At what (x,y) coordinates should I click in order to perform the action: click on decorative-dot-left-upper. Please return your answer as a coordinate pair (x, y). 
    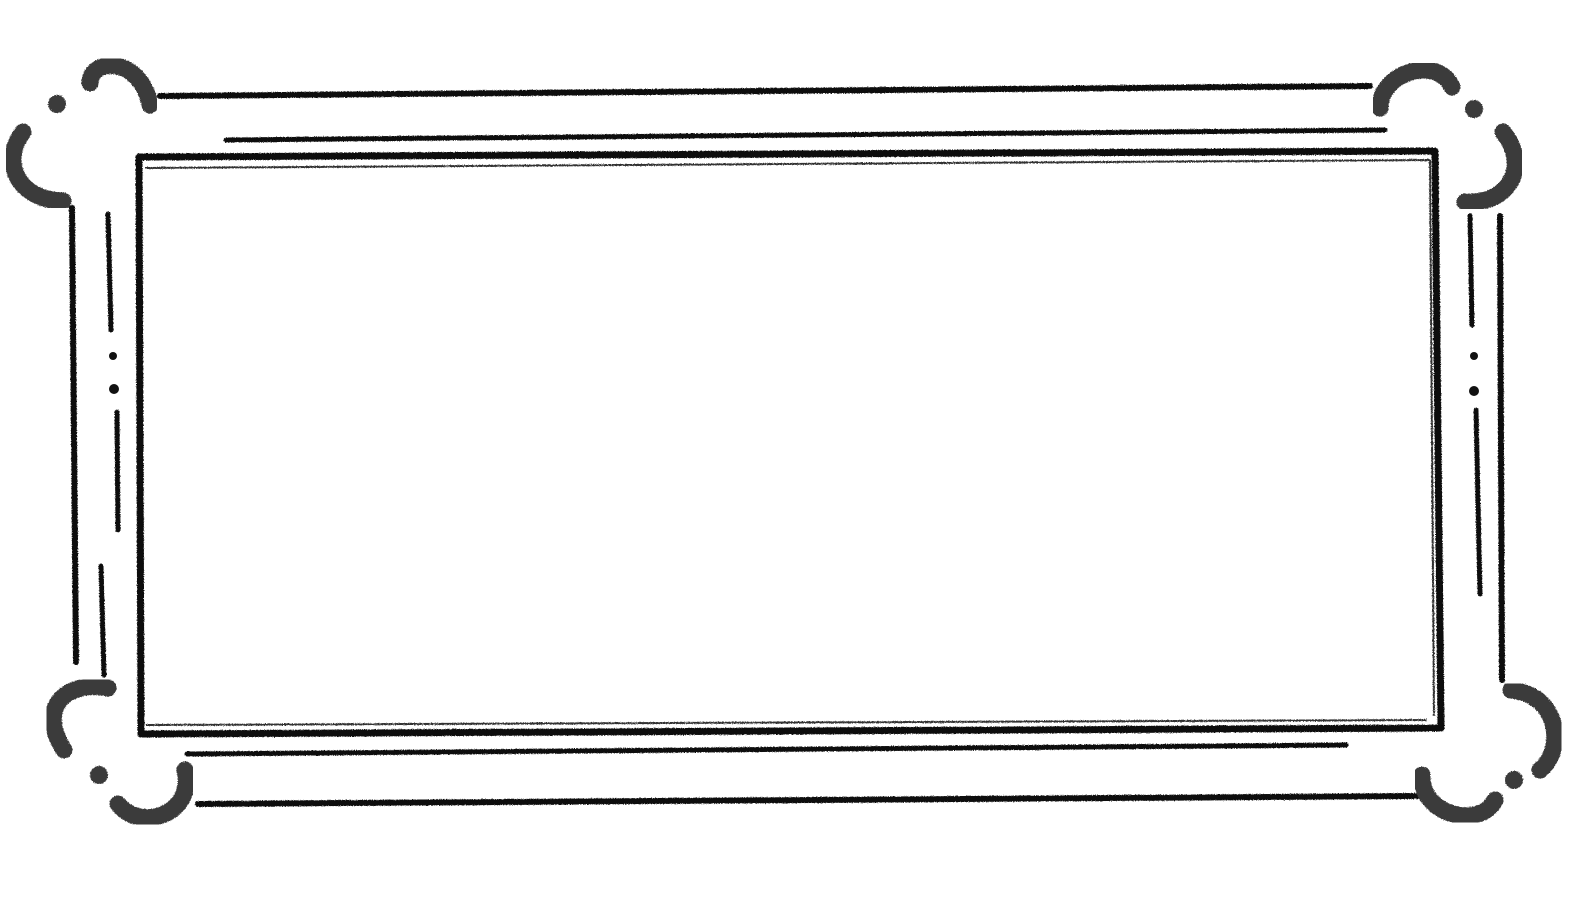
    Looking at the image, I should click on (113, 356).